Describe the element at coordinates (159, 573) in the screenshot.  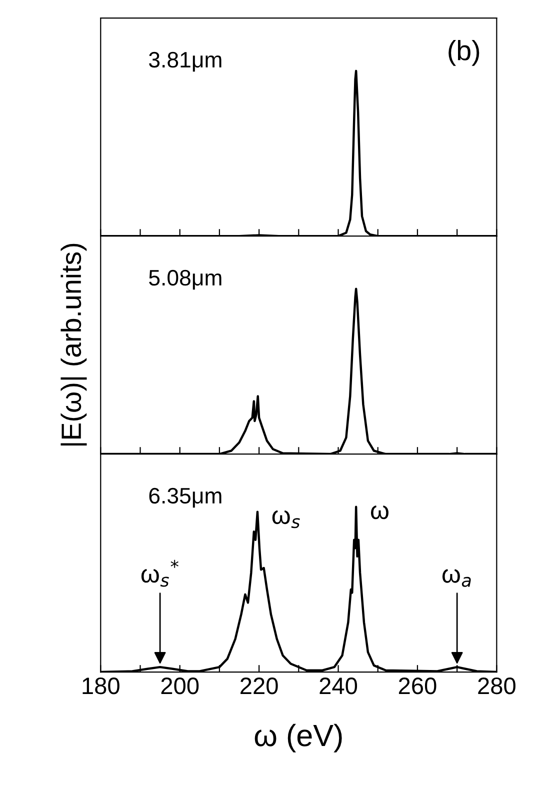
I see `annotation: ω$_{s}$$^{*}$` at that location.